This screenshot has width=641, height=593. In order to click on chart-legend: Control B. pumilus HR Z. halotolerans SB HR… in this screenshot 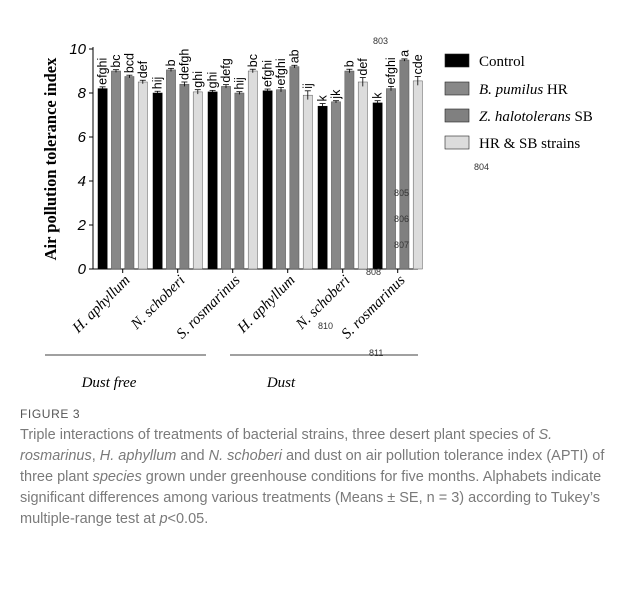, I will do `click(518, 102)`.